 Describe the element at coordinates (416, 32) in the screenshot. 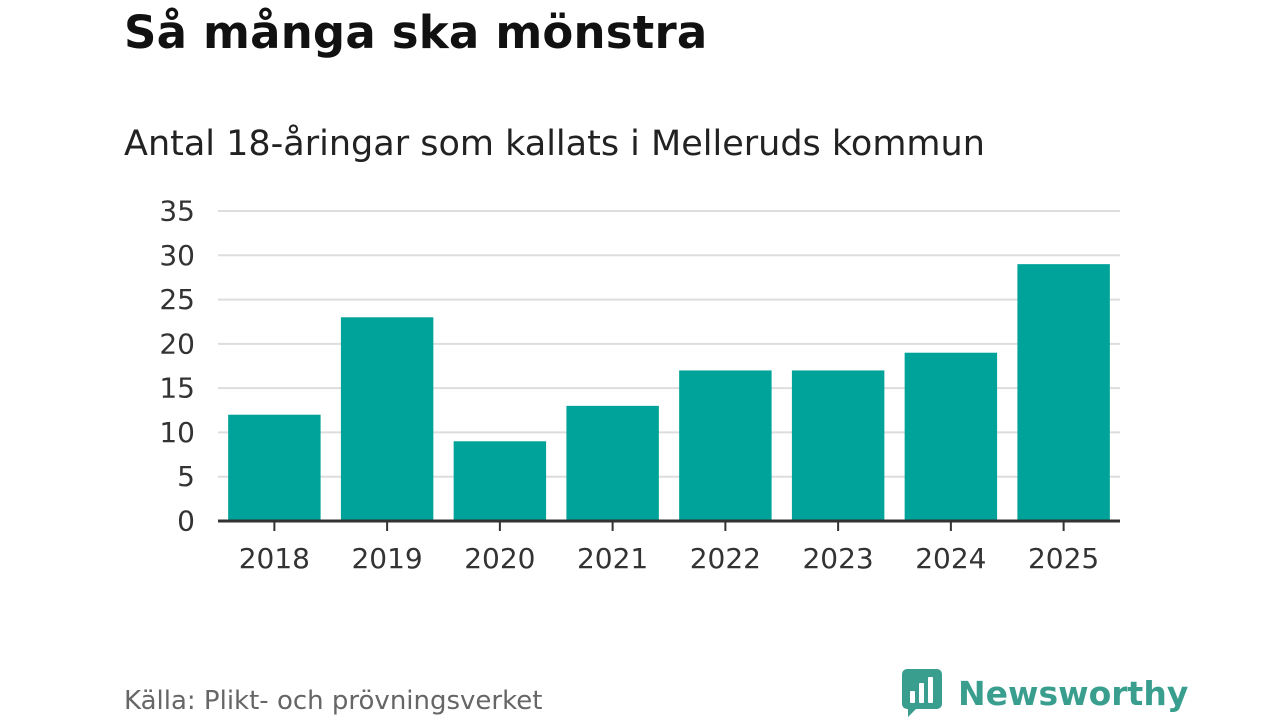

I see `chart-title: Så många ska mönstra` at that location.